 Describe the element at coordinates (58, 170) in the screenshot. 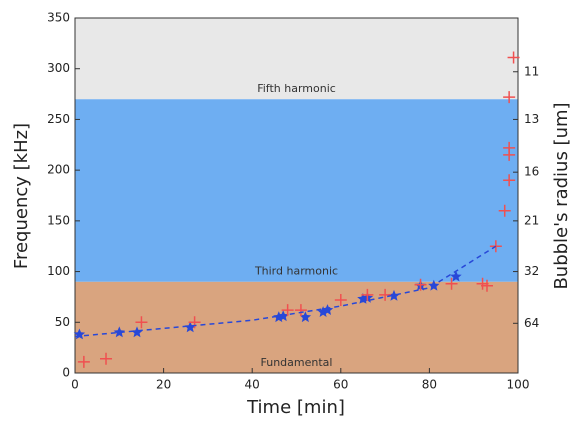

I see `y-tick-label: 200` at that location.